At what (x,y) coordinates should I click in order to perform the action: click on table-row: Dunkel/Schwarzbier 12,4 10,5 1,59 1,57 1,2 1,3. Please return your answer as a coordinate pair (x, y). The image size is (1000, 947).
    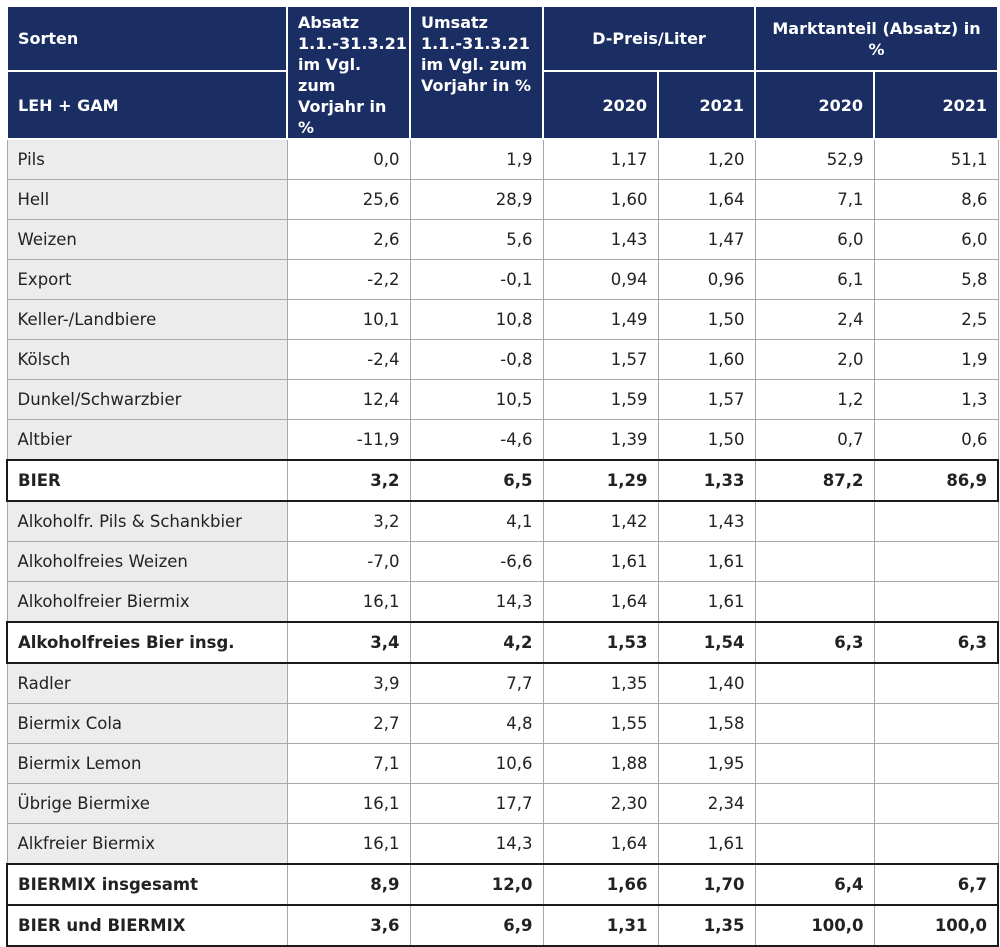
    Looking at the image, I should click on (502, 399).